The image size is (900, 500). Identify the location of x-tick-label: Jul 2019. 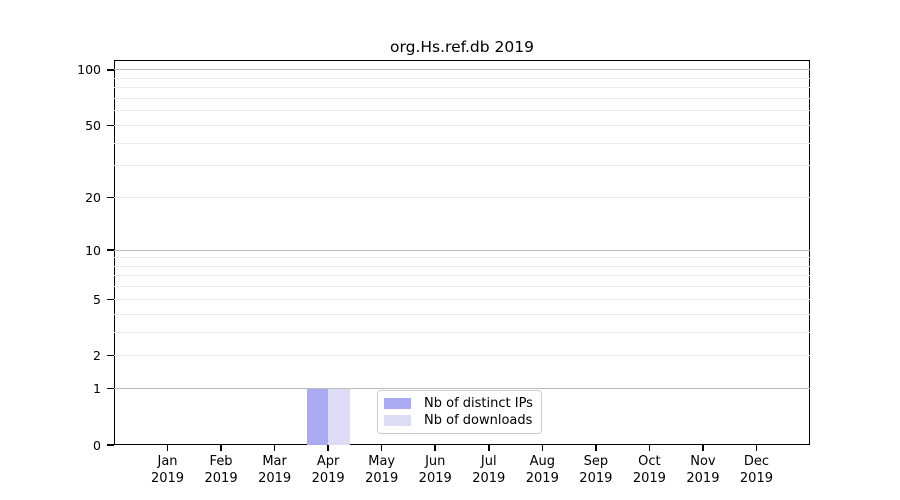
(489, 470).